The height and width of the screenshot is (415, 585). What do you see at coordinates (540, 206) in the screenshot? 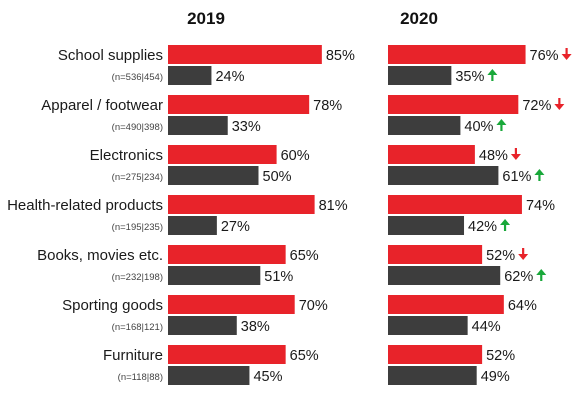
I see `value-label: 74%` at bounding box center [540, 206].